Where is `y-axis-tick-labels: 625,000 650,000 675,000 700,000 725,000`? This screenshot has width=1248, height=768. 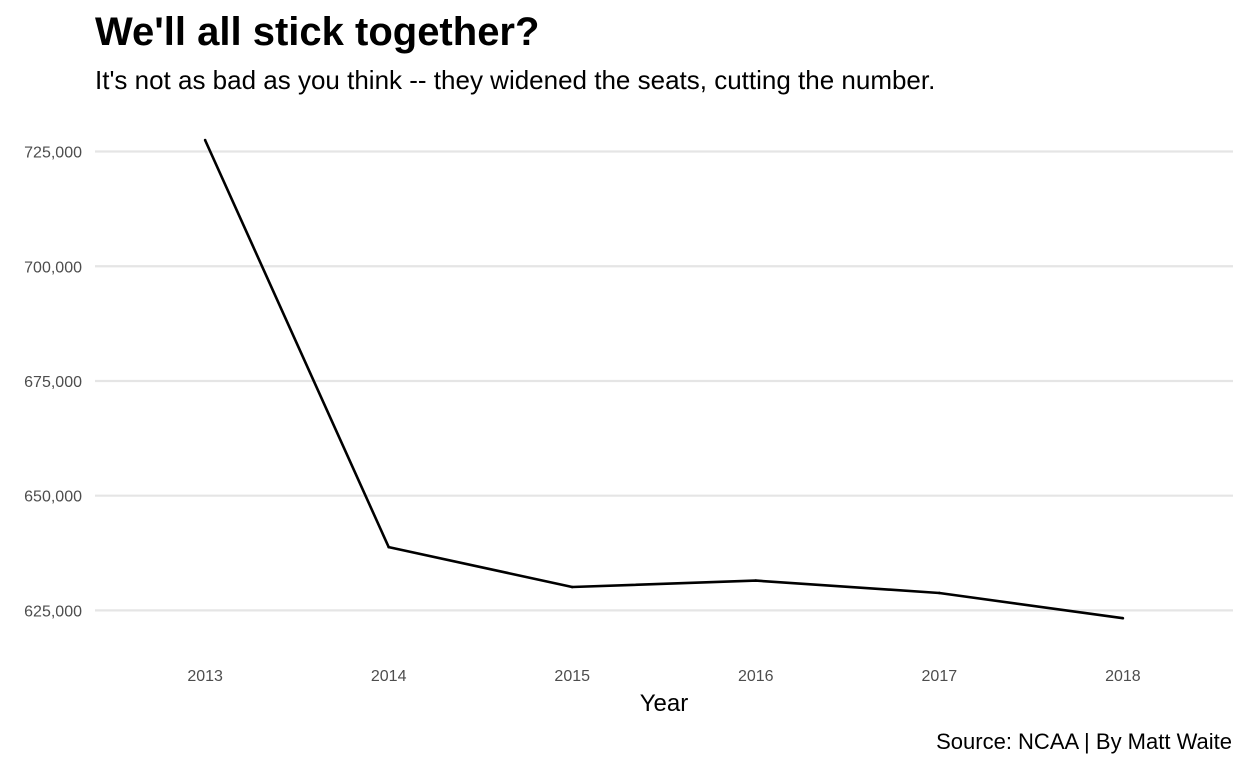 y-axis-tick-labels: 625,000 650,000 675,000 700,000 725,000 is located at coordinates (53, 383).